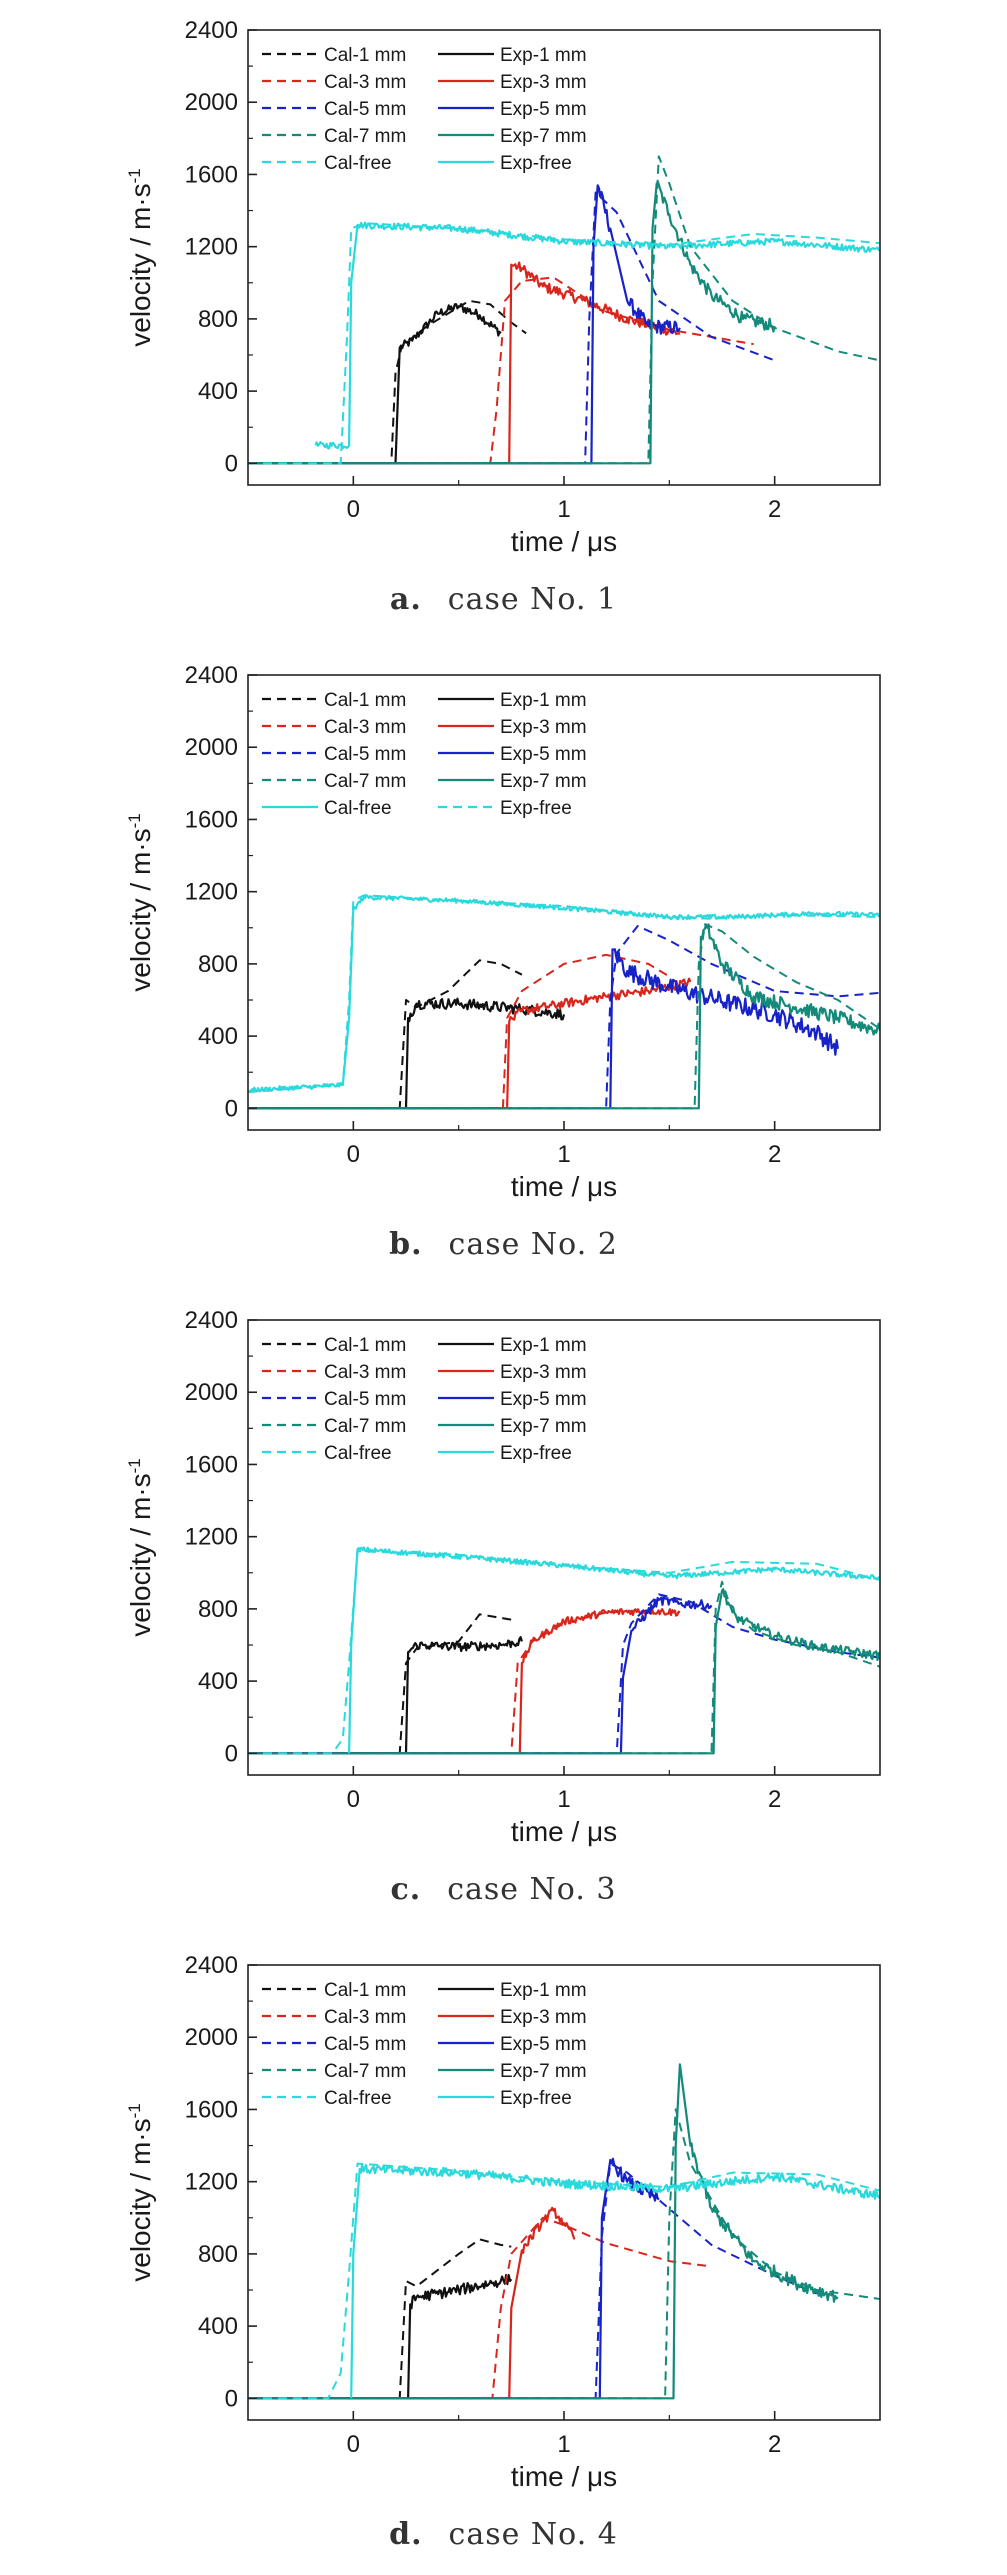  What do you see at coordinates (406, 1889) in the screenshot?
I see `caption-letter: c.` at bounding box center [406, 1889].